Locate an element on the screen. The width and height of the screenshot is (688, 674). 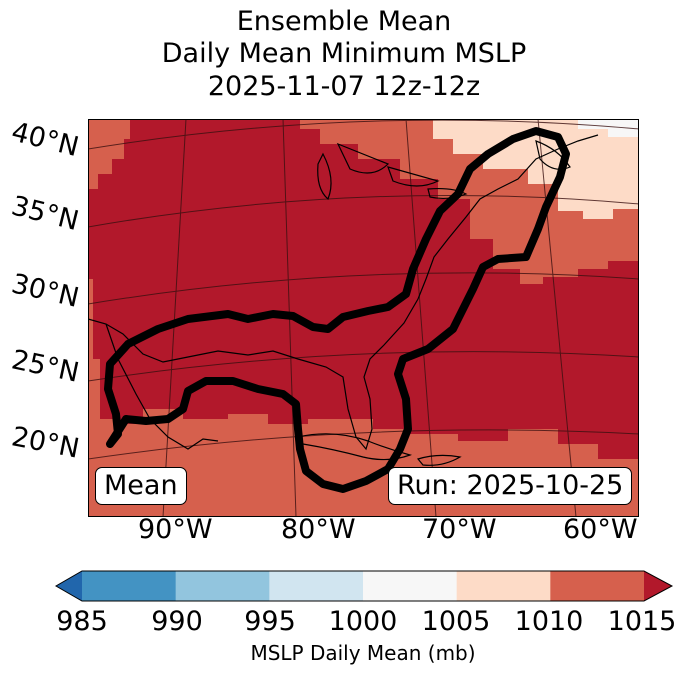
pressure-field-nw is located at coordinates (109, 154).